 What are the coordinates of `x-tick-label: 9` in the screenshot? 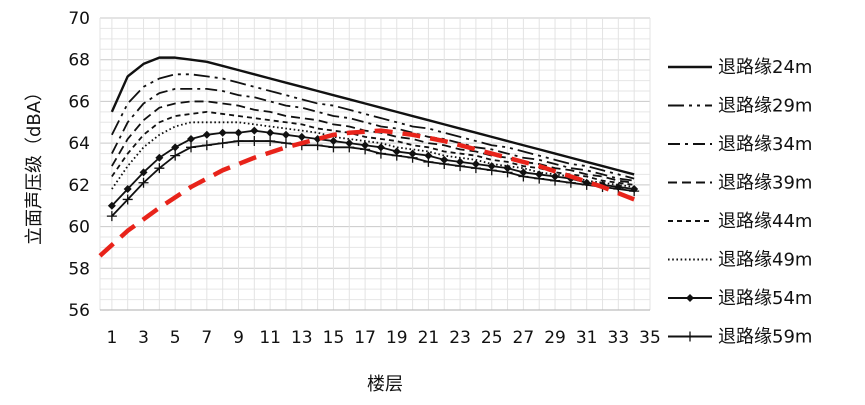 It's located at (238, 338).